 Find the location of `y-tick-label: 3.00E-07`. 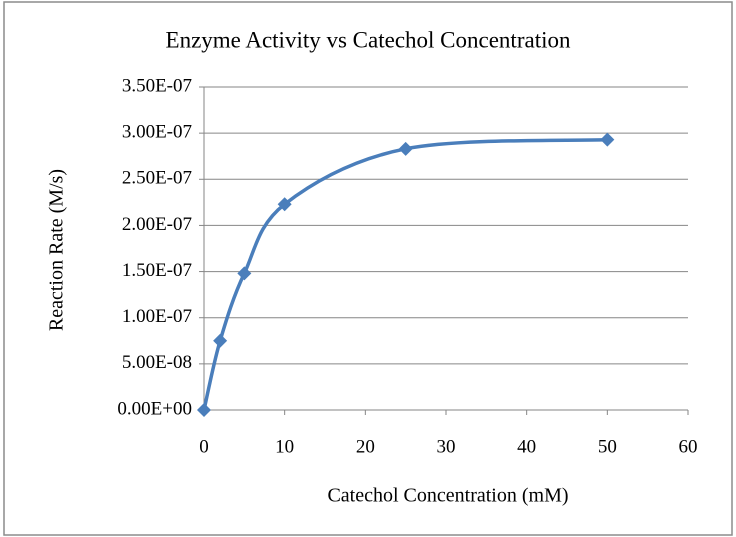

y-tick-label: 3.00E-07 is located at coordinates (157, 132).